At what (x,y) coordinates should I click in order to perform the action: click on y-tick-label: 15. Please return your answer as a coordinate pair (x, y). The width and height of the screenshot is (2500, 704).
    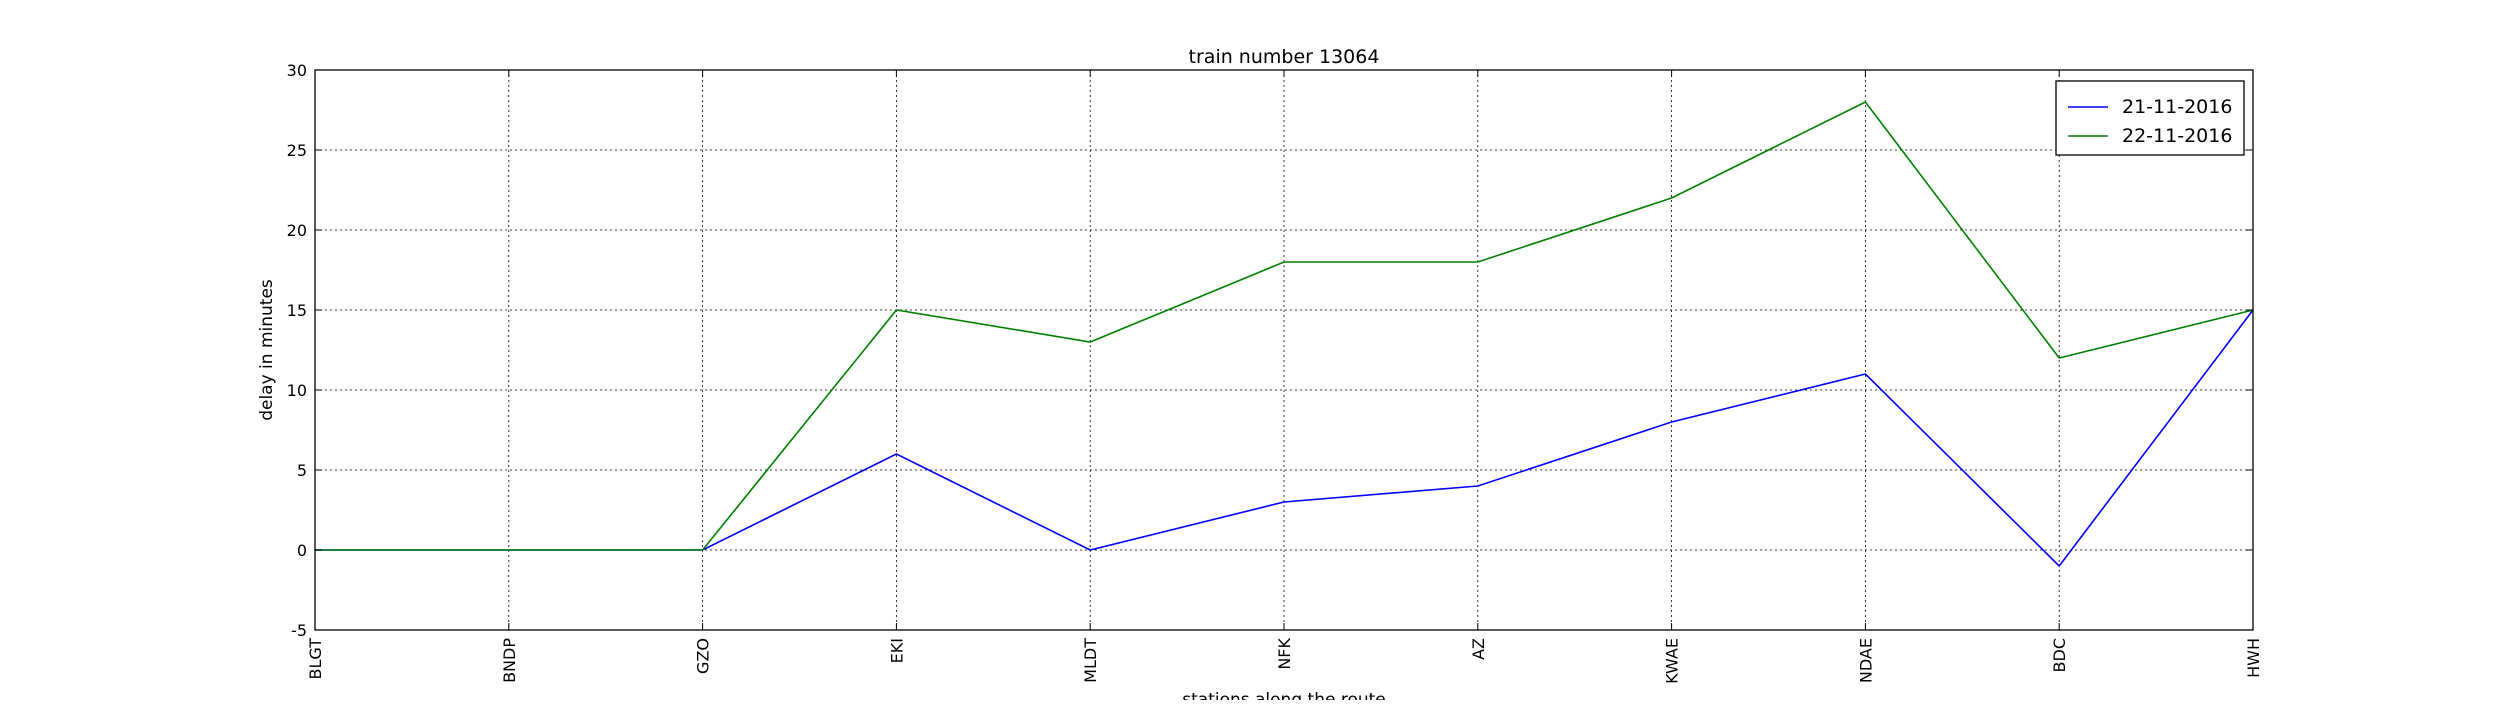
    Looking at the image, I should click on (297, 310).